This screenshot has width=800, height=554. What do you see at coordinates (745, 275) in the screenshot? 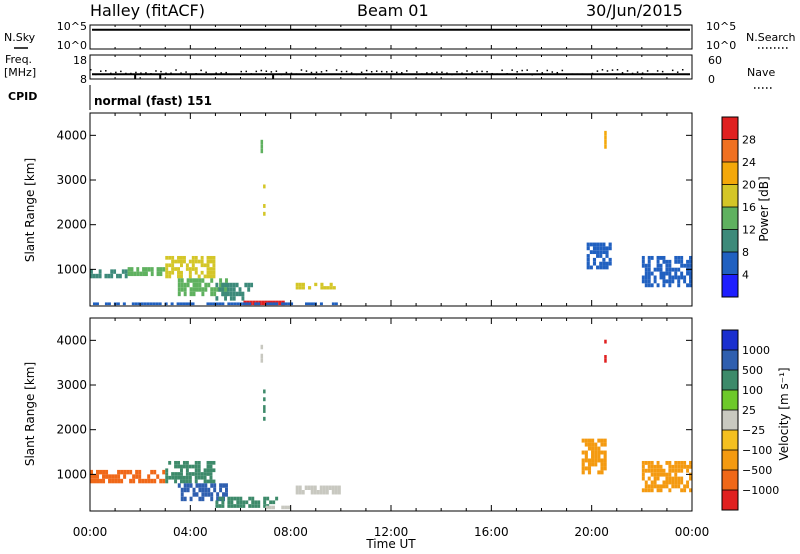
I see `colorbar-tick-label: 4` at bounding box center [745, 275].